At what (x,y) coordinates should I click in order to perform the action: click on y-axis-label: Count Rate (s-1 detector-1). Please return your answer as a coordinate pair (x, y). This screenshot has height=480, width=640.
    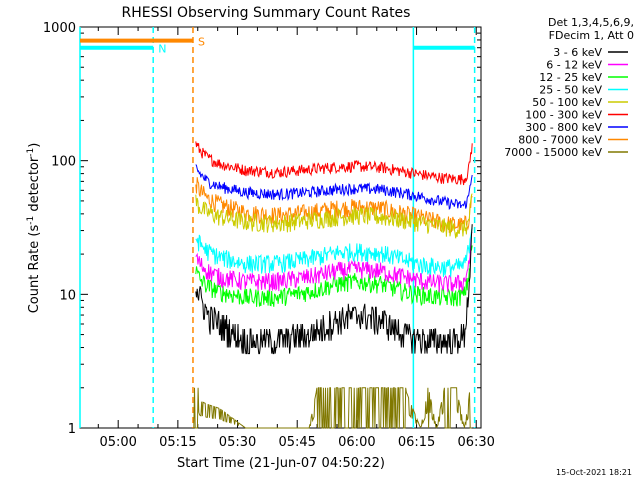
    Looking at the image, I should click on (34, 228).